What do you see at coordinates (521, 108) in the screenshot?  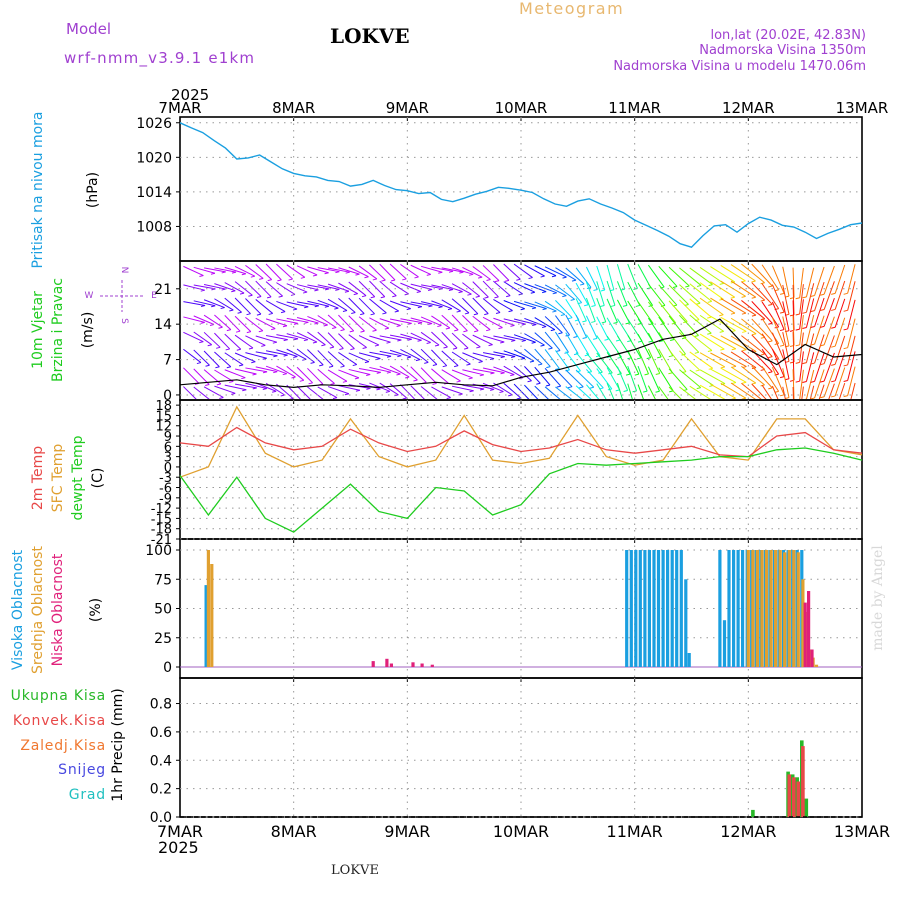 I see `top-tick-label: 10MAR` at bounding box center [521, 108].